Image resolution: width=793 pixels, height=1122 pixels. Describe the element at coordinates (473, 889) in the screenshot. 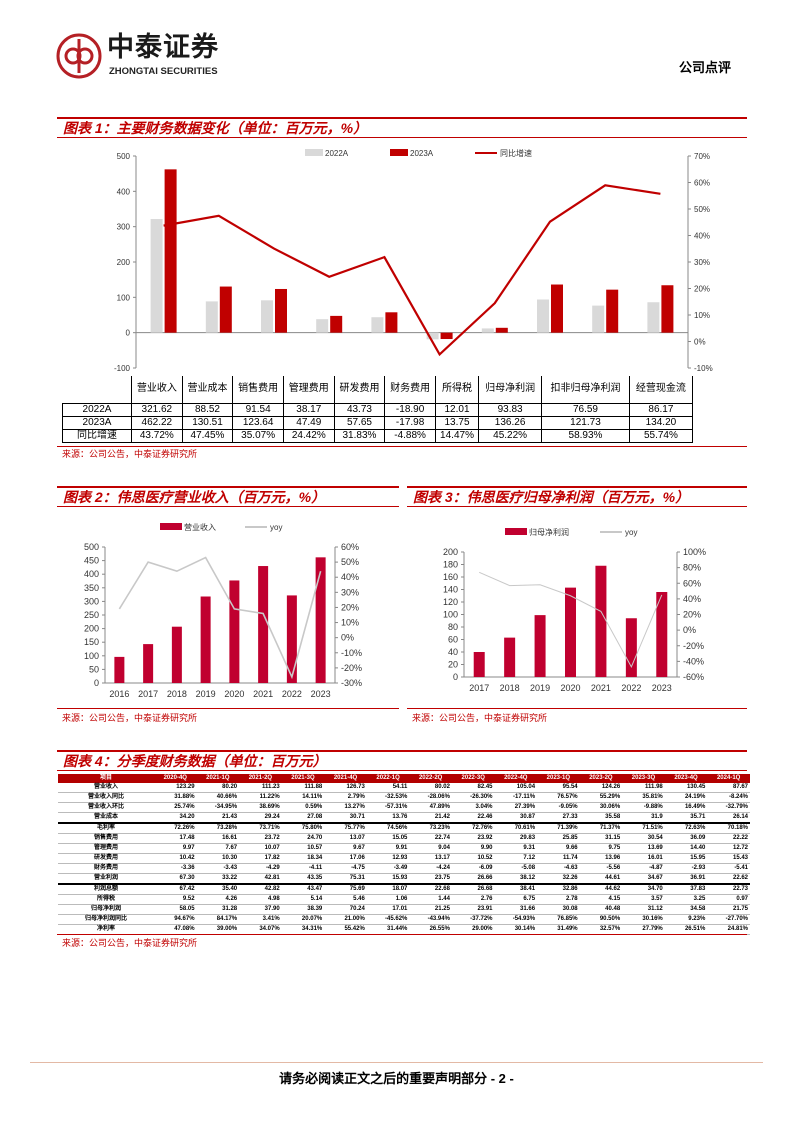

I see `table-cell: 26.68` at that location.